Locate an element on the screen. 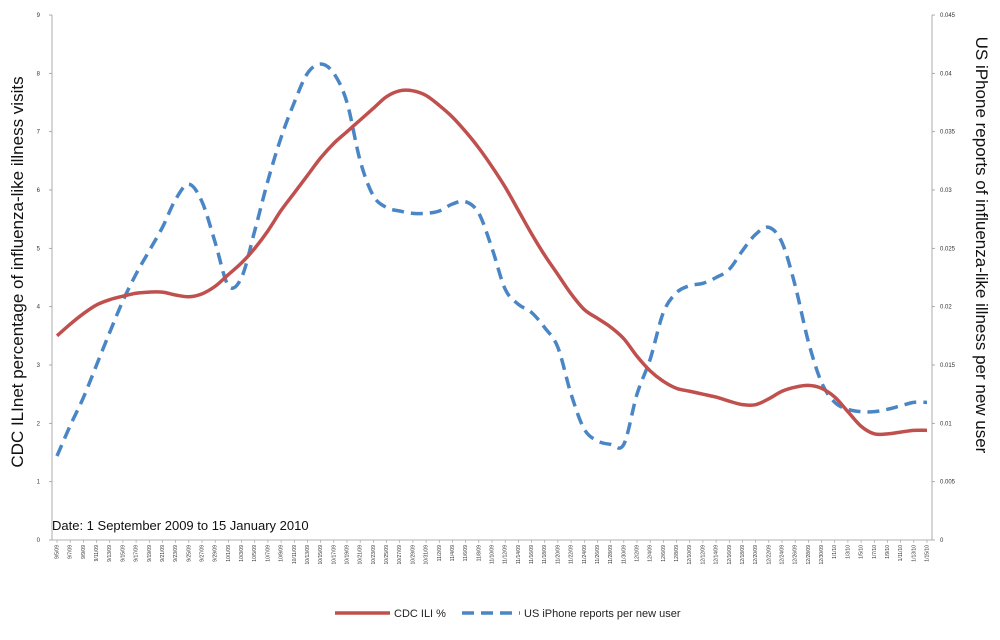 Image resolution: width=1000 pixels, height=640 pixels. left-y-tick-label: 5 is located at coordinates (39, 249).